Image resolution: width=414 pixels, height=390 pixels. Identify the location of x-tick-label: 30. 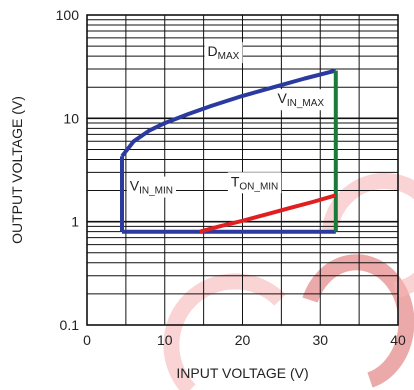
(320, 340).